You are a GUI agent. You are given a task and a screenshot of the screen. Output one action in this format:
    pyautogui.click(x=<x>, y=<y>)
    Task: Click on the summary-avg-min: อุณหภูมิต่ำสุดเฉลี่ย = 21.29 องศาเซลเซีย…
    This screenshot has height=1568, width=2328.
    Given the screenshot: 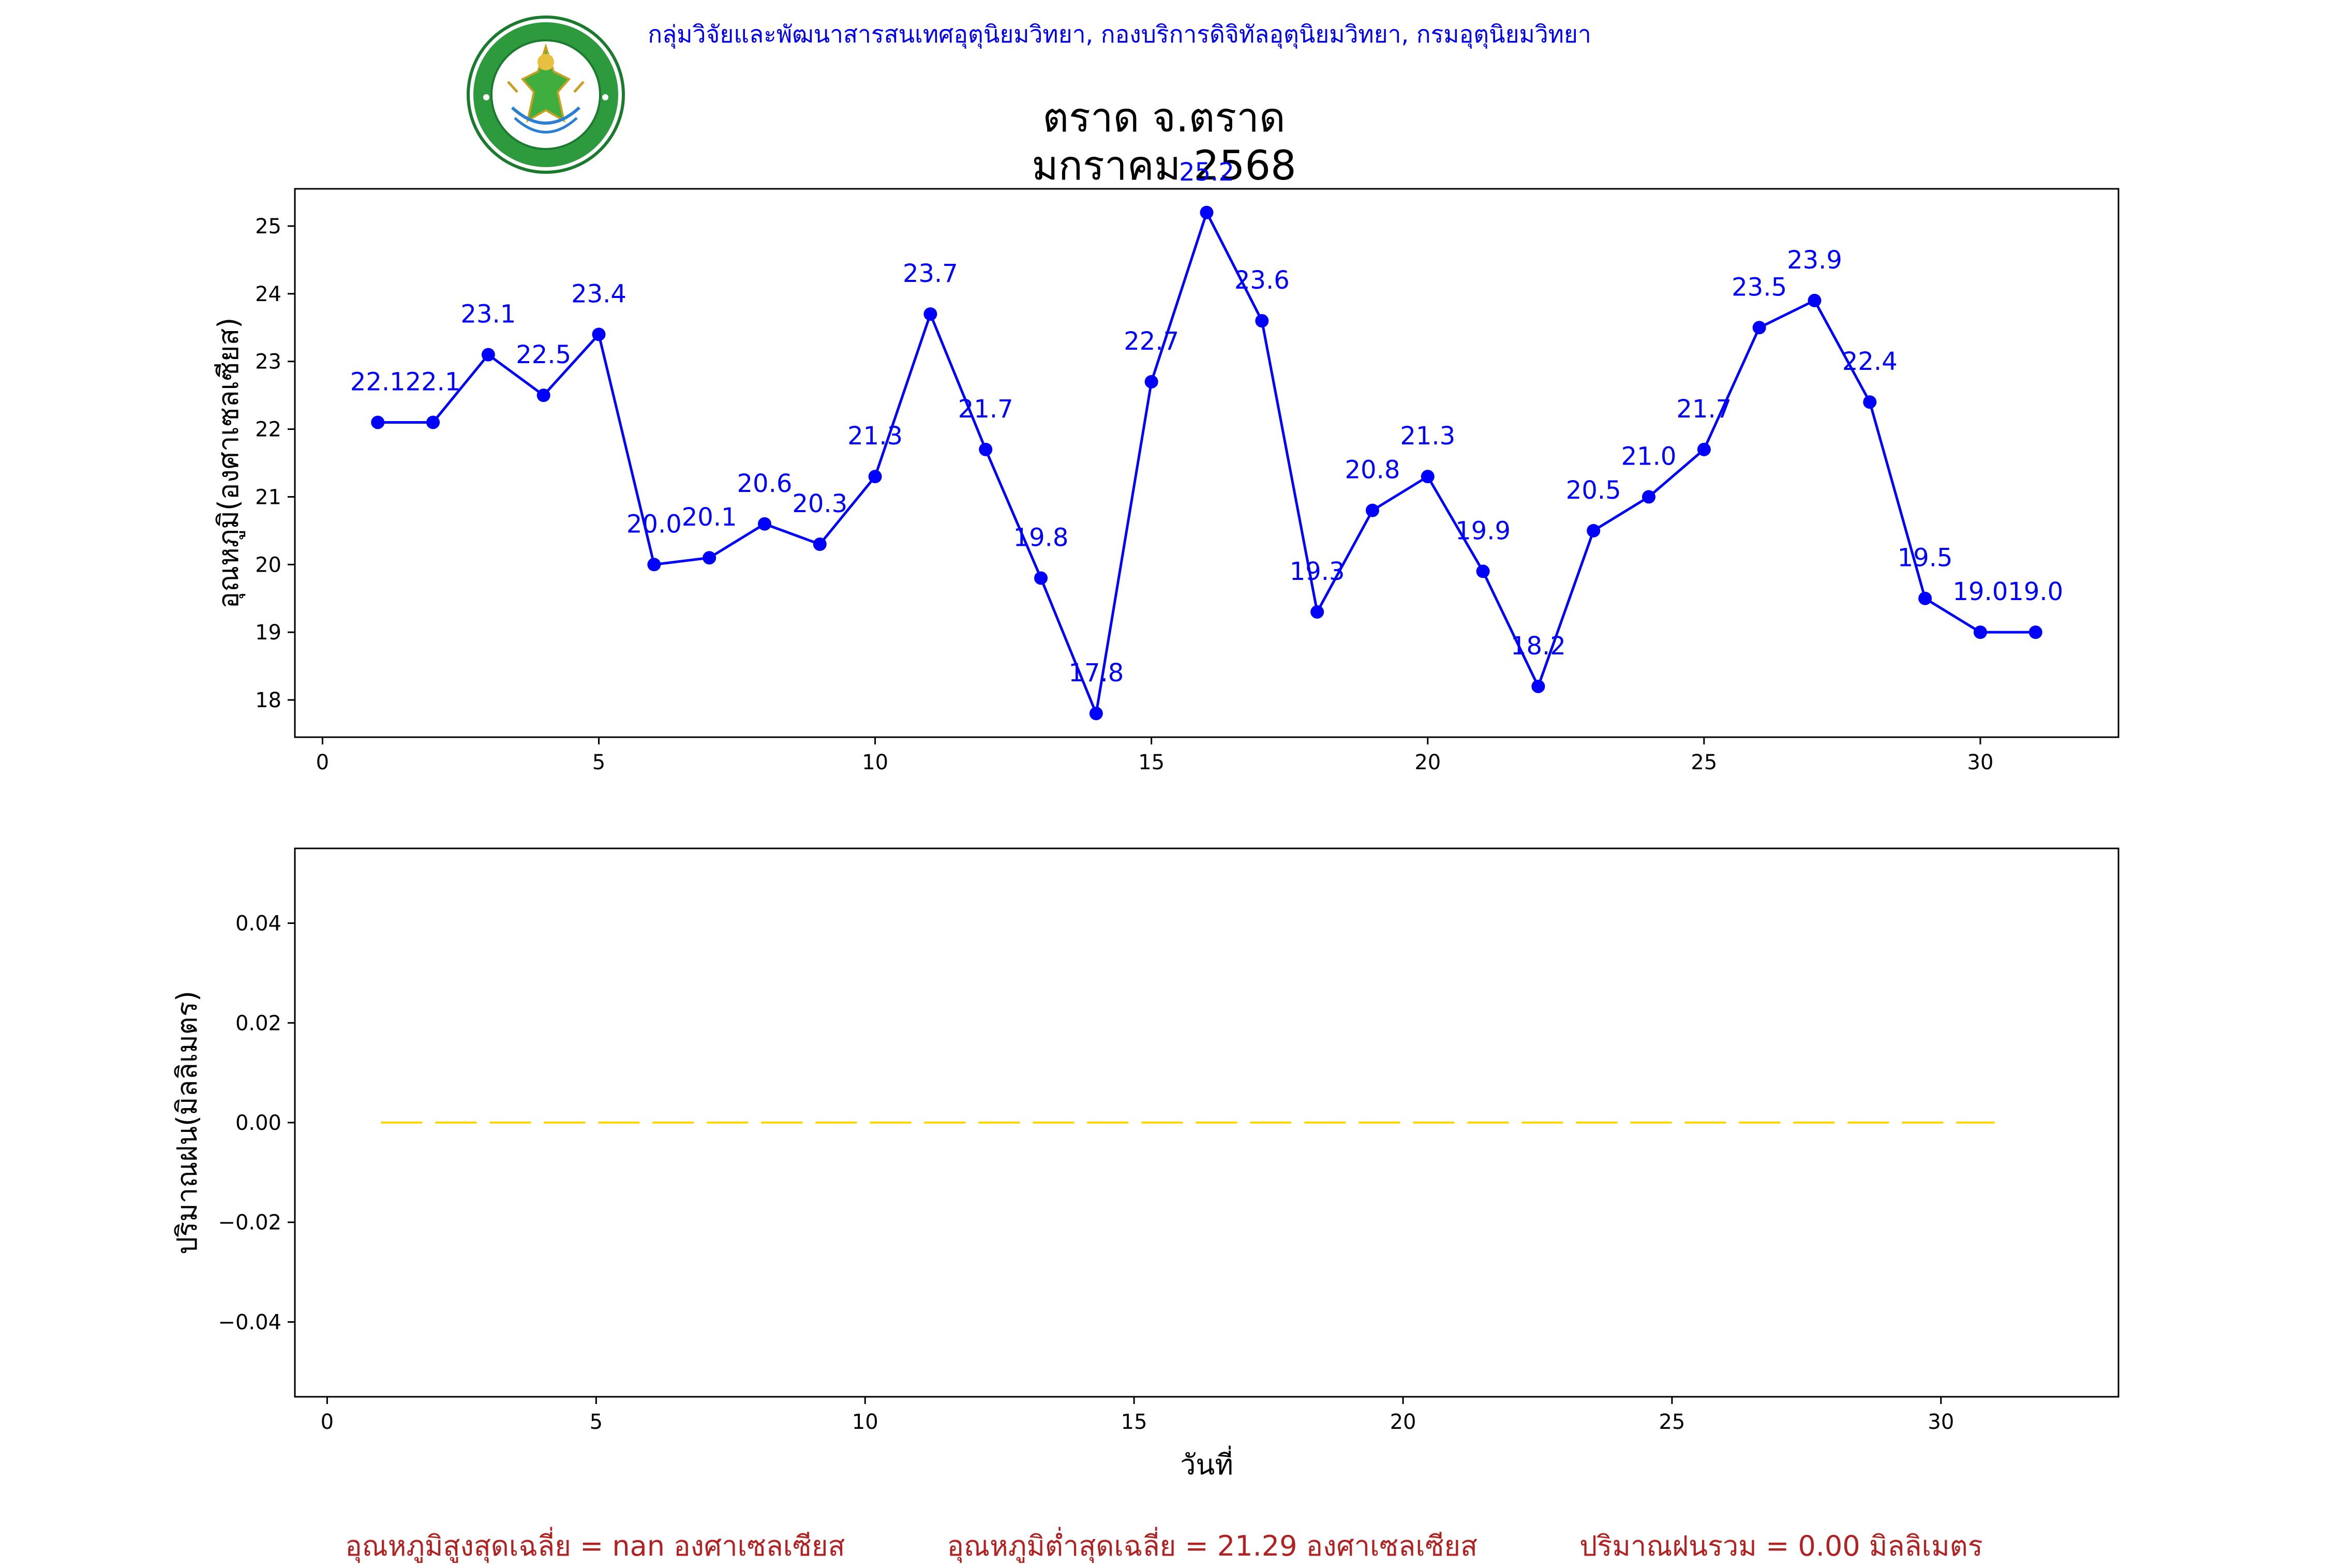 What is the action you would take?
    pyautogui.click(x=1212, y=1546)
    